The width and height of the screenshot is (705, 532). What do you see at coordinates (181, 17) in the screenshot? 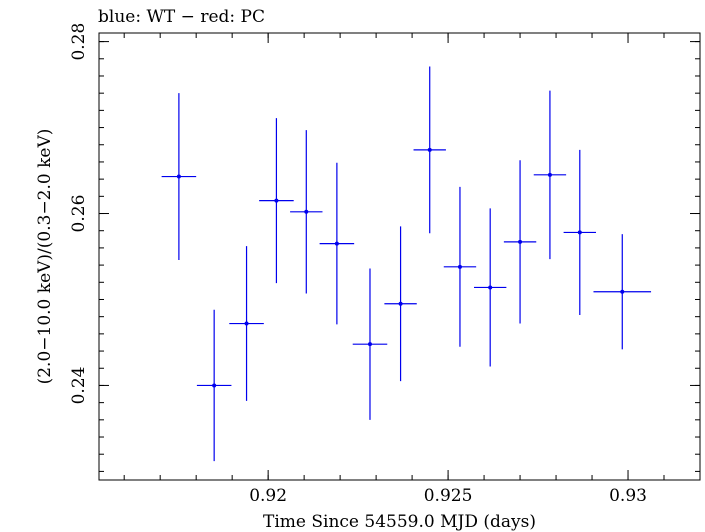
I see `chart-title: blue: WT − red: PC` at bounding box center [181, 17].